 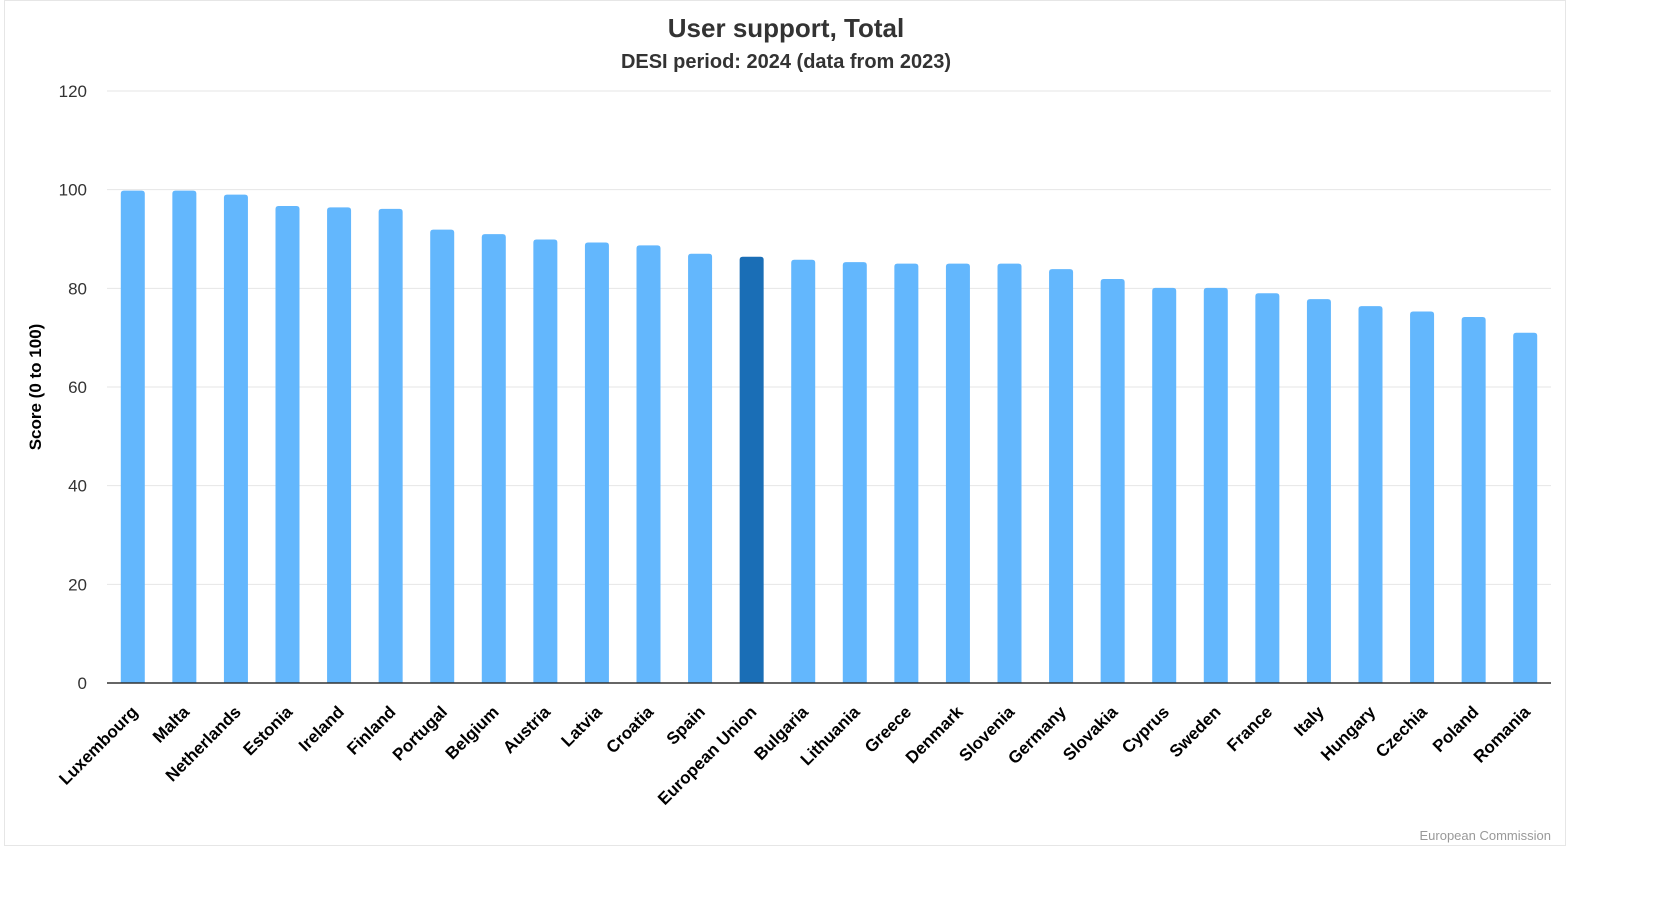 I want to click on y-tick-label: 40, so click(x=77, y=486).